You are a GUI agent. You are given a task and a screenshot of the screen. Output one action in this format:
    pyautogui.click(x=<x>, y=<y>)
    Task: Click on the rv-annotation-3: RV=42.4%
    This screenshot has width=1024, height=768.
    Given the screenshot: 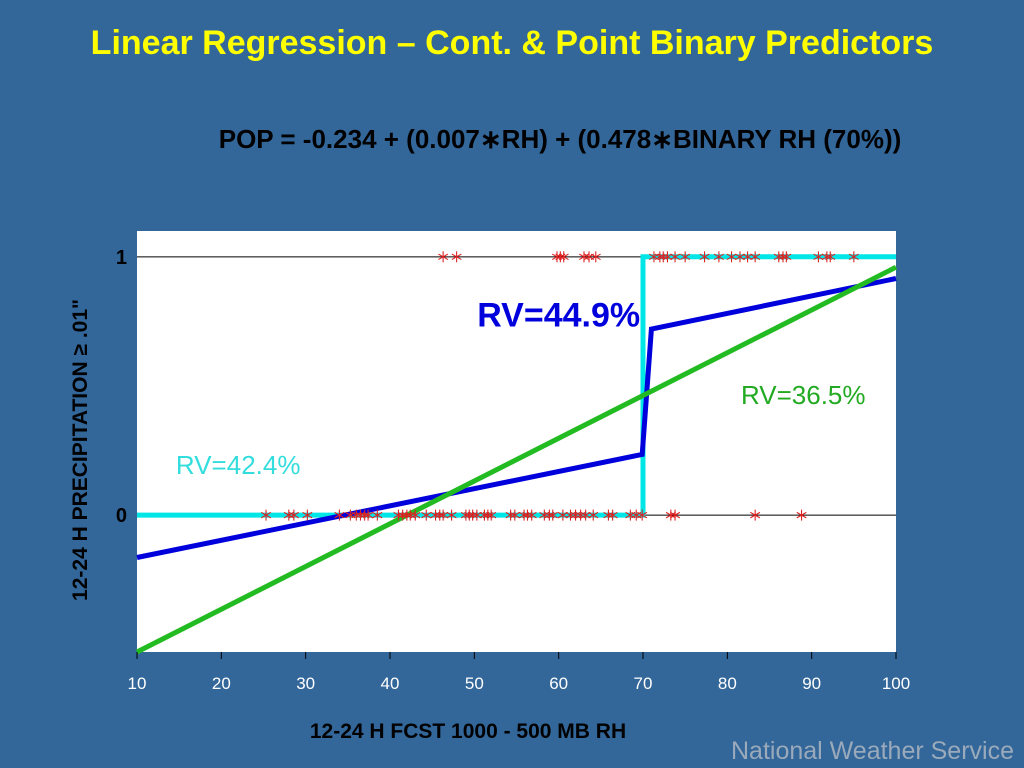 What is the action you would take?
    pyautogui.click(x=238, y=465)
    